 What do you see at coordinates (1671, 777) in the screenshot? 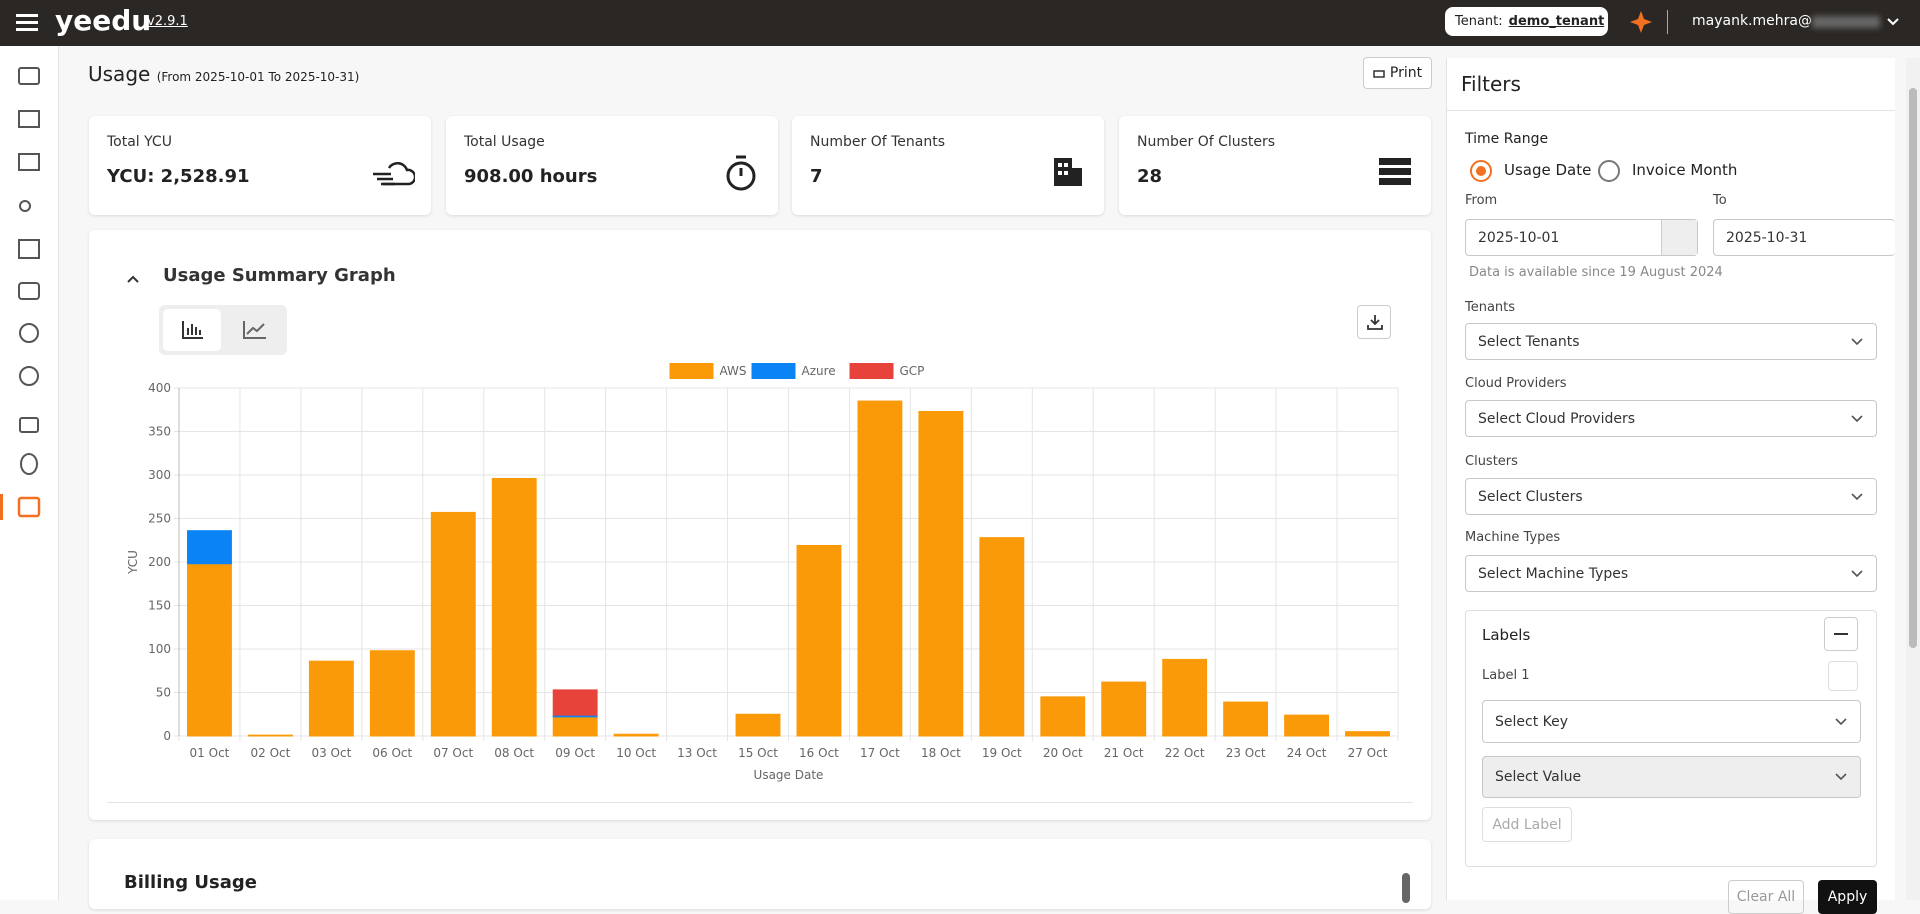
I see `value-select: Select Value` at bounding box center [1671, 777].